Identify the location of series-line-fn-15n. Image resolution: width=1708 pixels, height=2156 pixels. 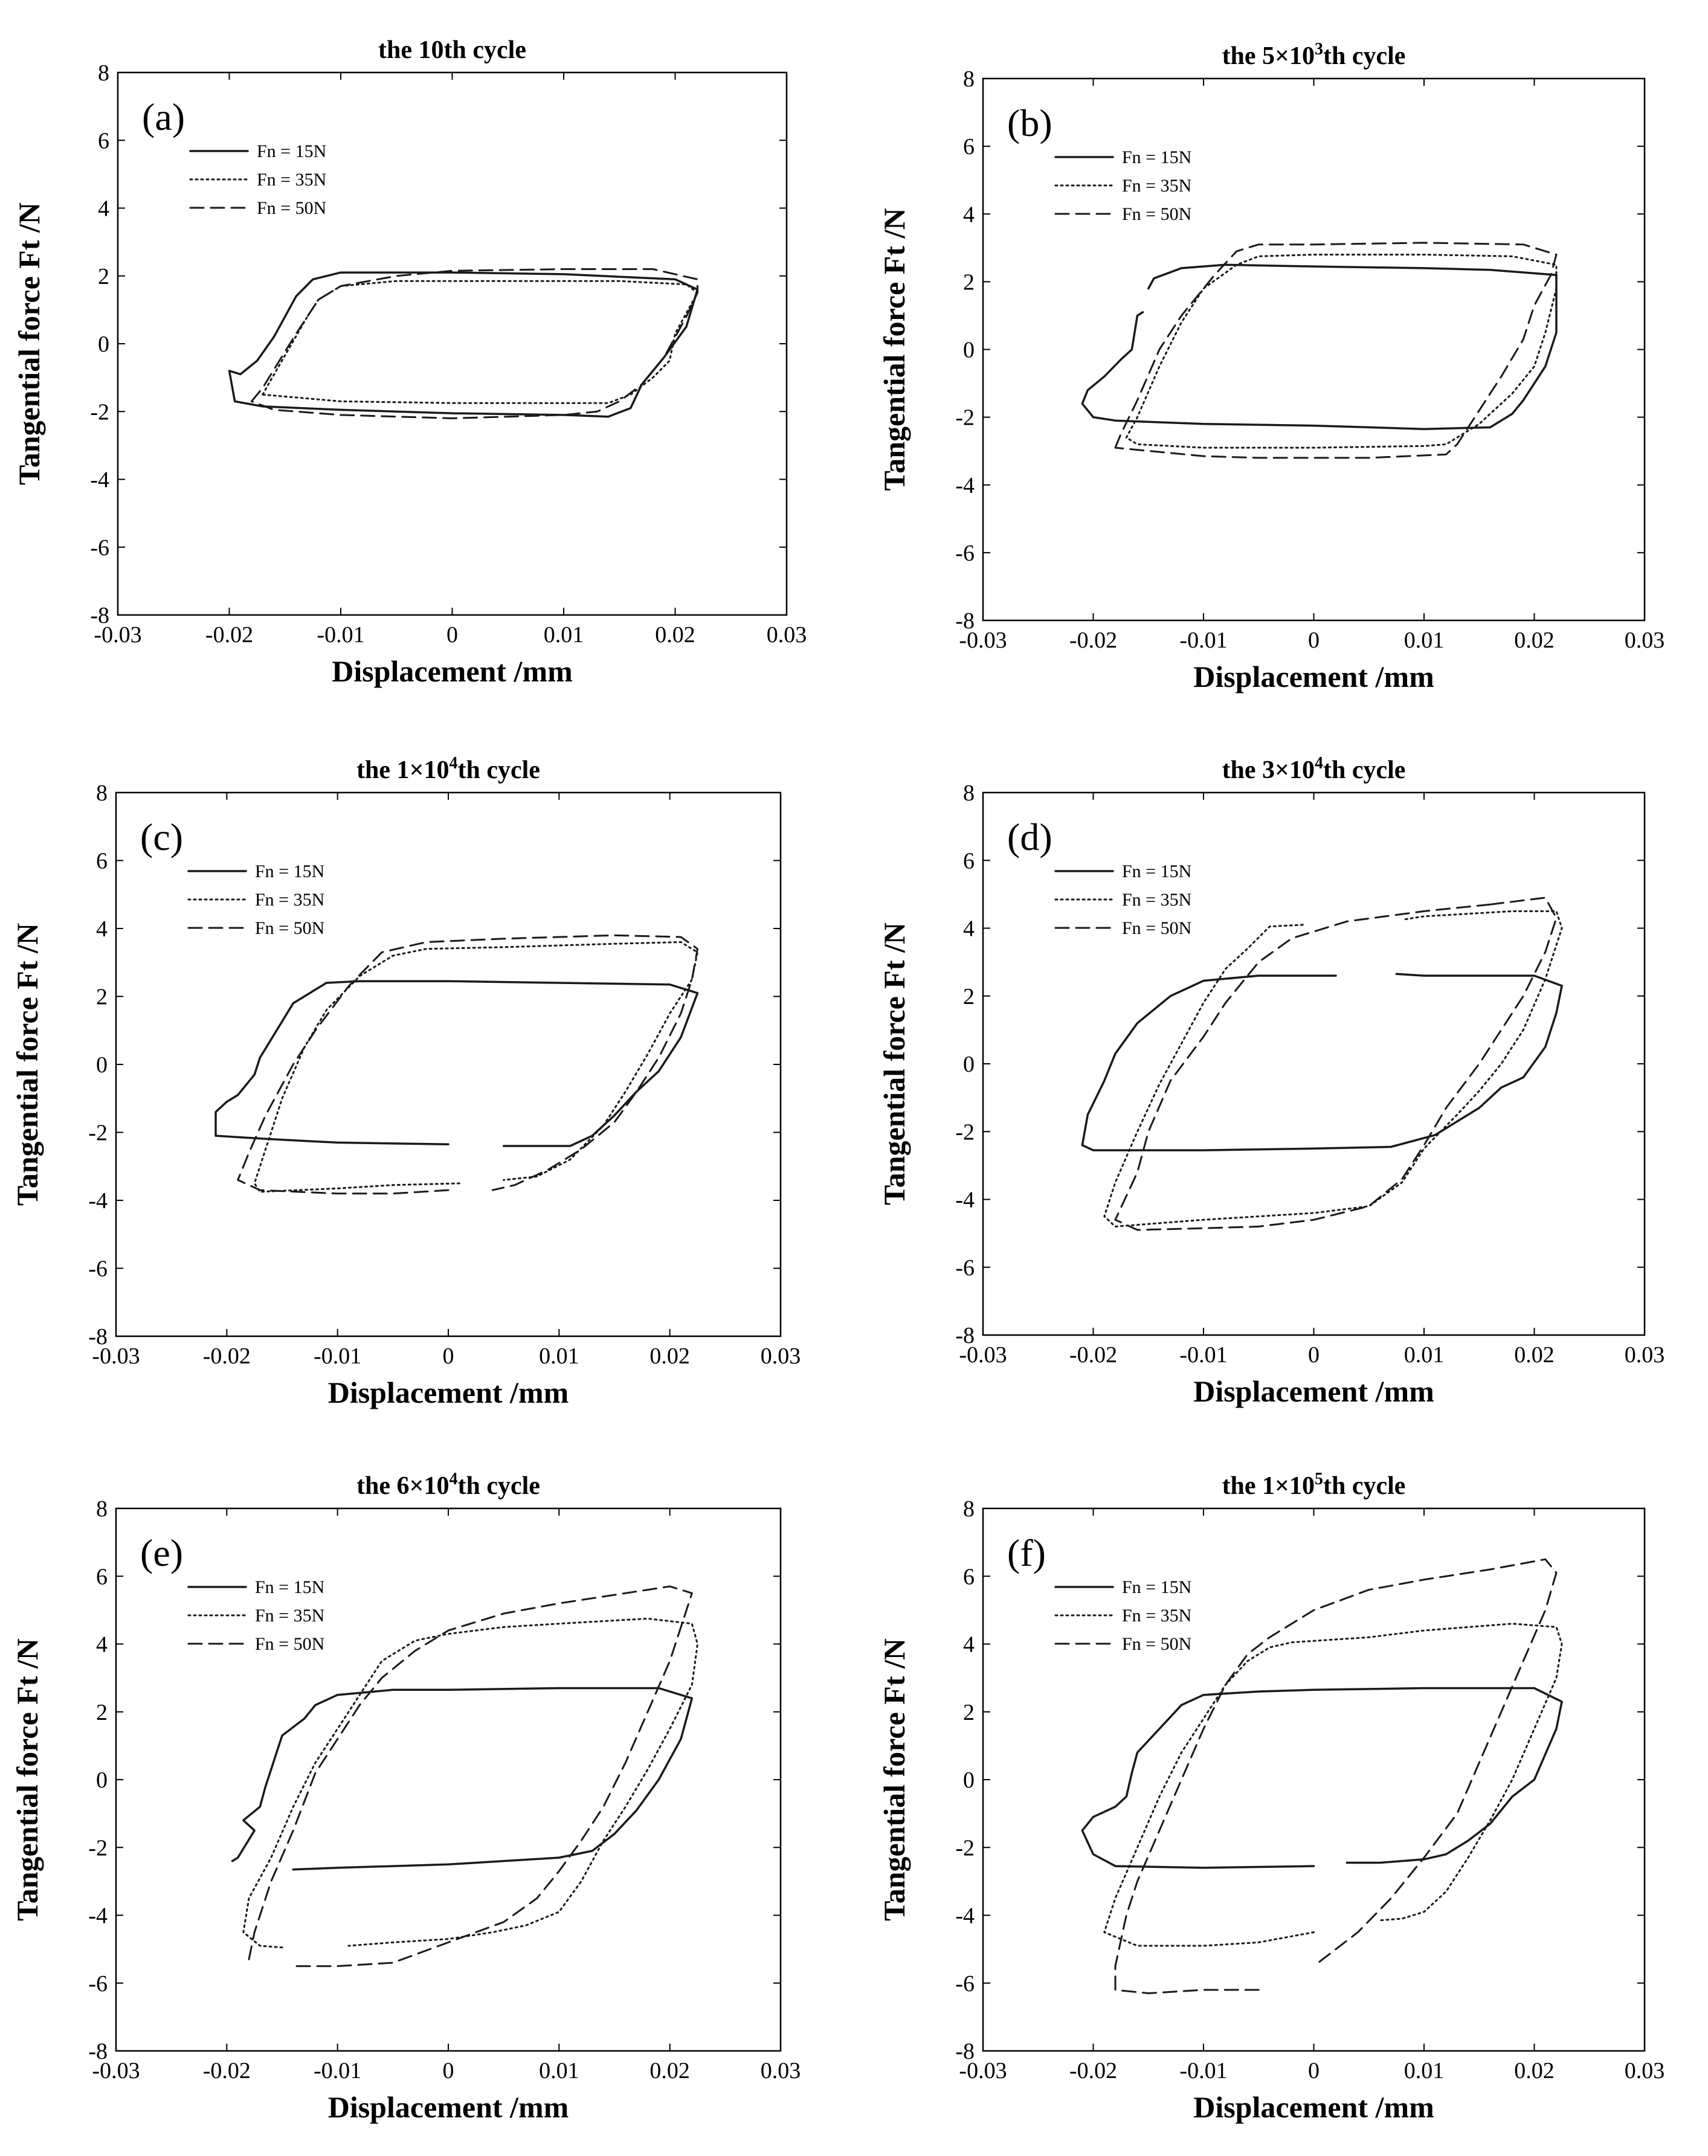
(463, 1779).